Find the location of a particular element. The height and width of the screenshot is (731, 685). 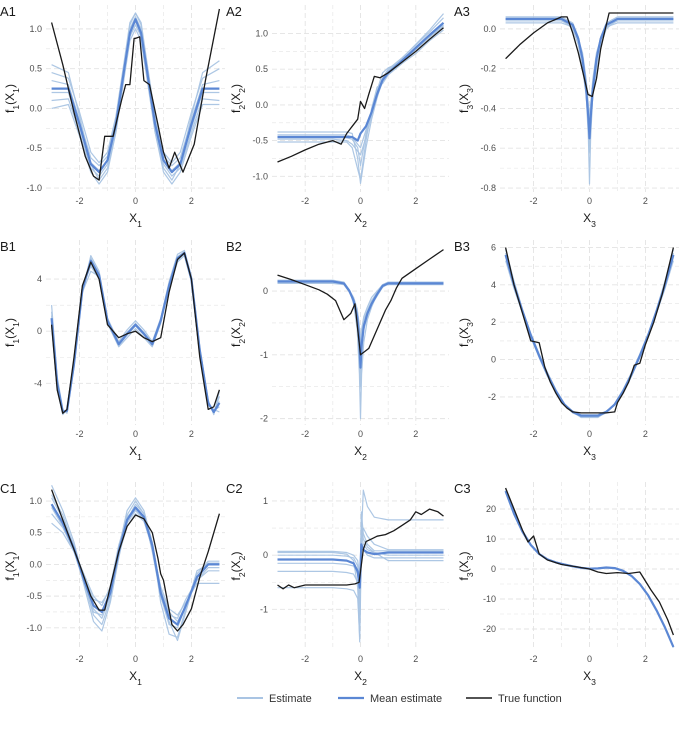

y-tick-label: -0.6 is located at coordinates (488, 148).